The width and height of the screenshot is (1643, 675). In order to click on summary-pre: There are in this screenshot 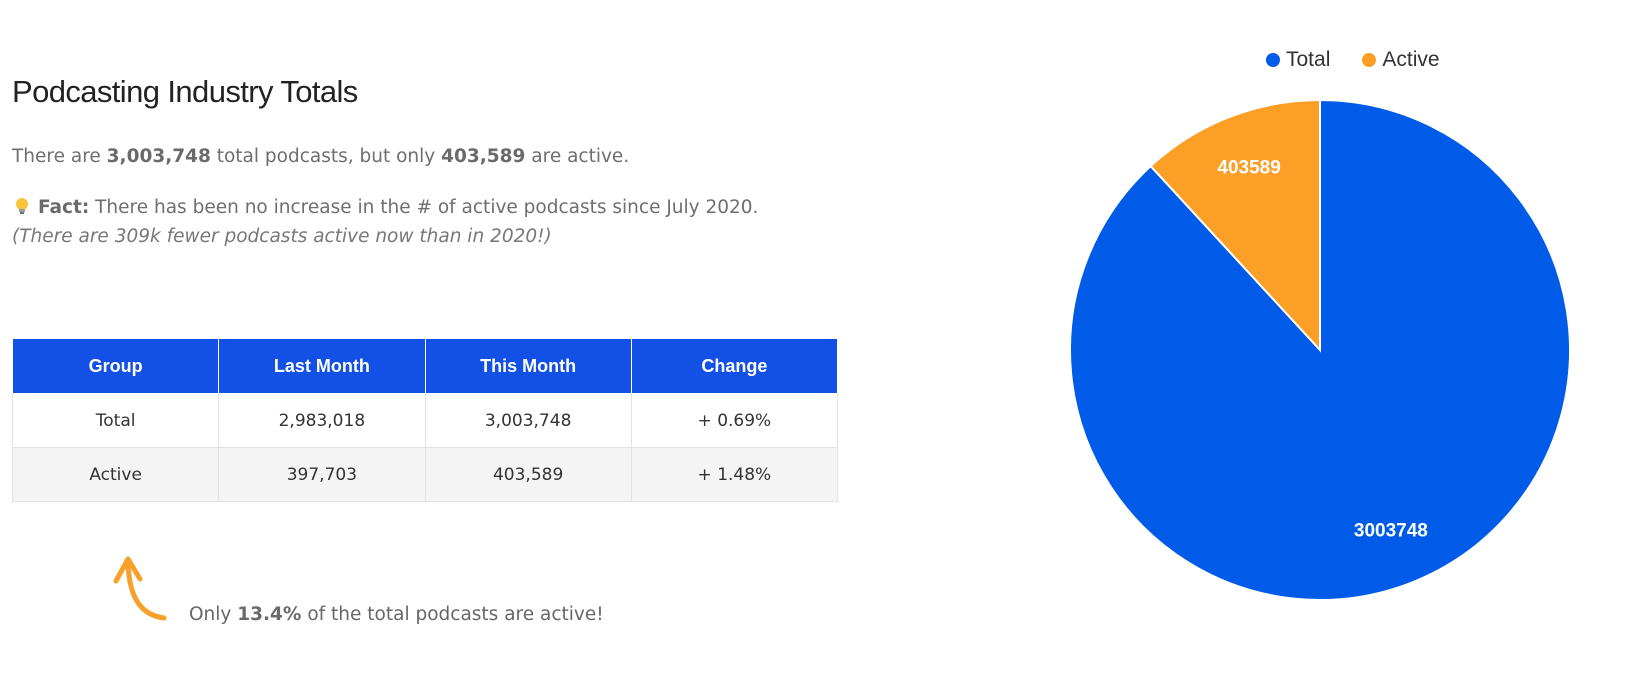, I will do `click(59, 156)`.